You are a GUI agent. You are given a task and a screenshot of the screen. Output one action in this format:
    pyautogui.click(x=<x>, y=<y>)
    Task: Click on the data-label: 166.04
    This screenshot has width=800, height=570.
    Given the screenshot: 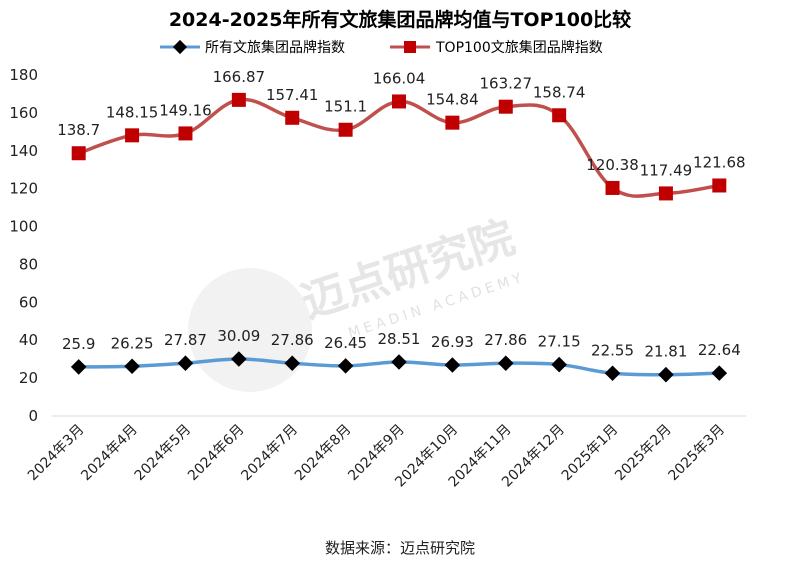 What is the action you would take?
    pyautogui.click(x=399, y=78)
    